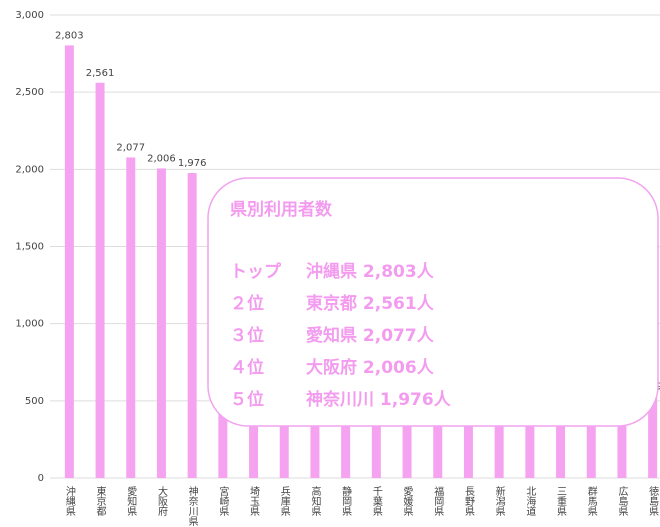 The width and height of the screenshot is (660, 527). What do you see at coordinates (161, 501) in the screenshot?
I see `x-tick-label: 大阪府` at bounding box center [161, 501].